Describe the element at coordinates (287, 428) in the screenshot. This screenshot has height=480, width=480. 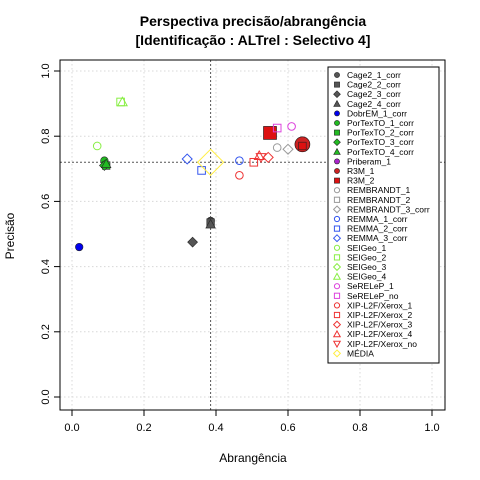
I see `x-tick-label: 0.6` at that location.